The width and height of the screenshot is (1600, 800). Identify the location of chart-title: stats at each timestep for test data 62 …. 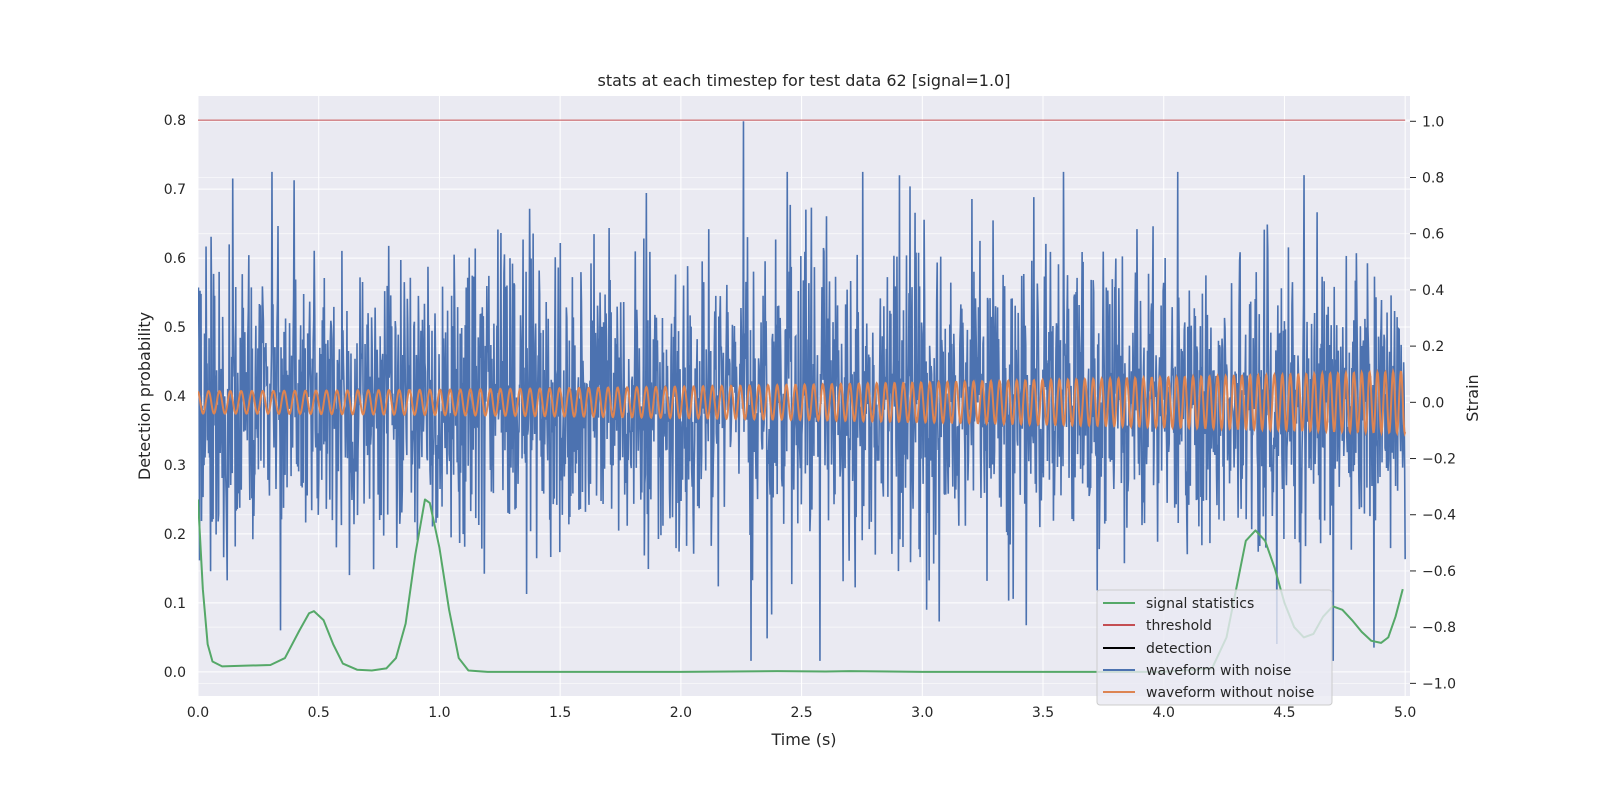
(804, 80).